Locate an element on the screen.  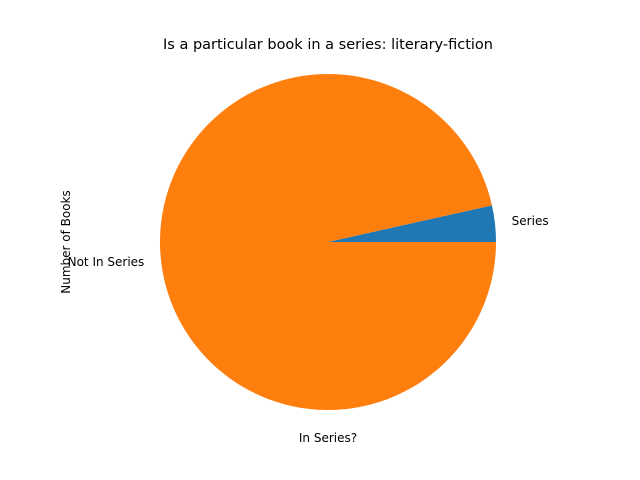
y-axis-label: Number of Books is located at coordinates (66, 242).